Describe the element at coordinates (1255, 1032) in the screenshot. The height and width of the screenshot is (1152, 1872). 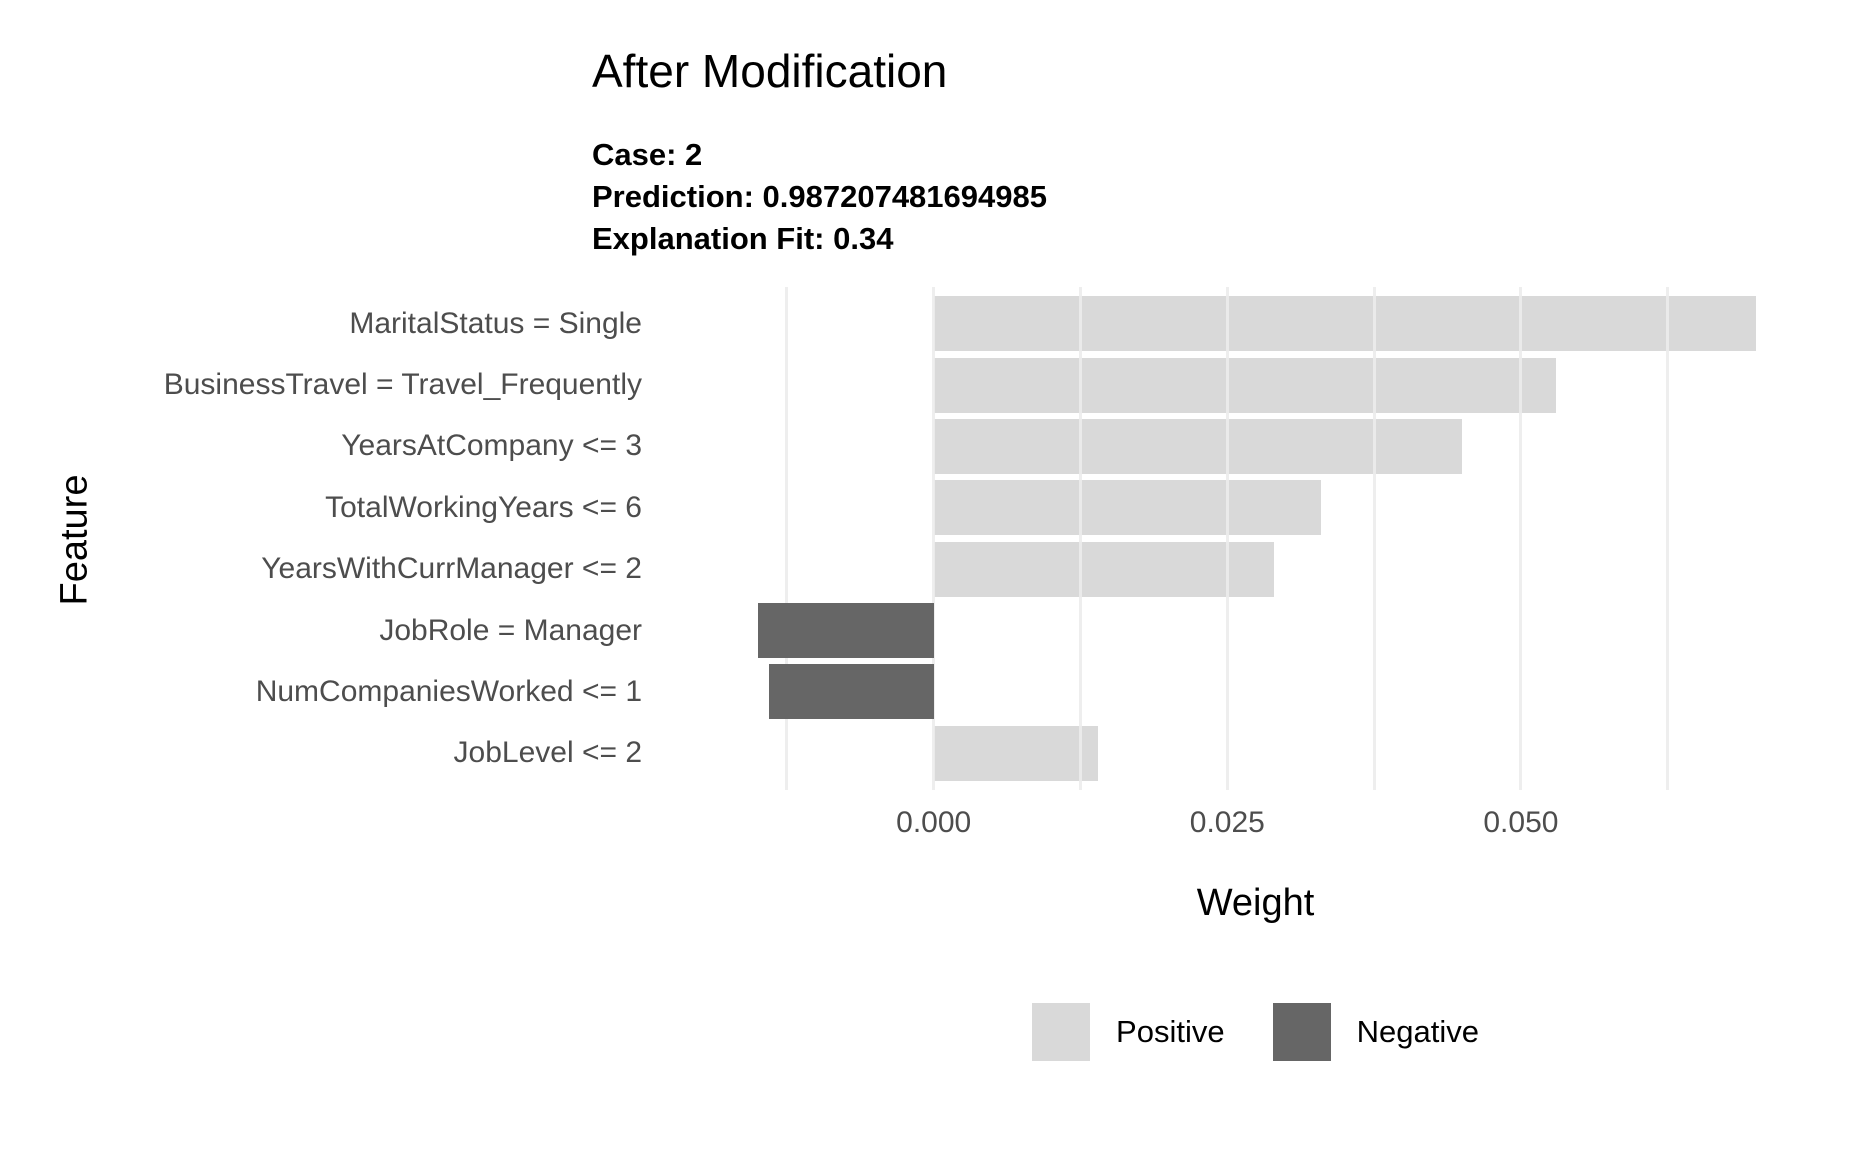
I see `legend: Positive Negative` at that location.